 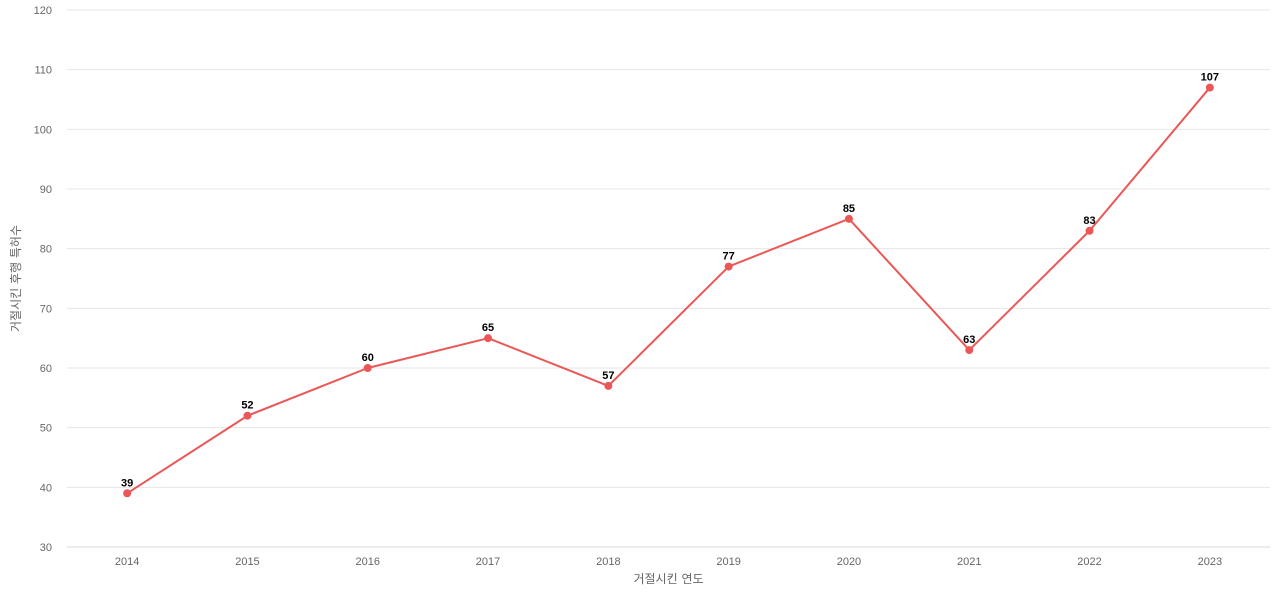 I want to click on y-axis-title: 거절시킨 후행 특허수, so click(x=15, y=278).